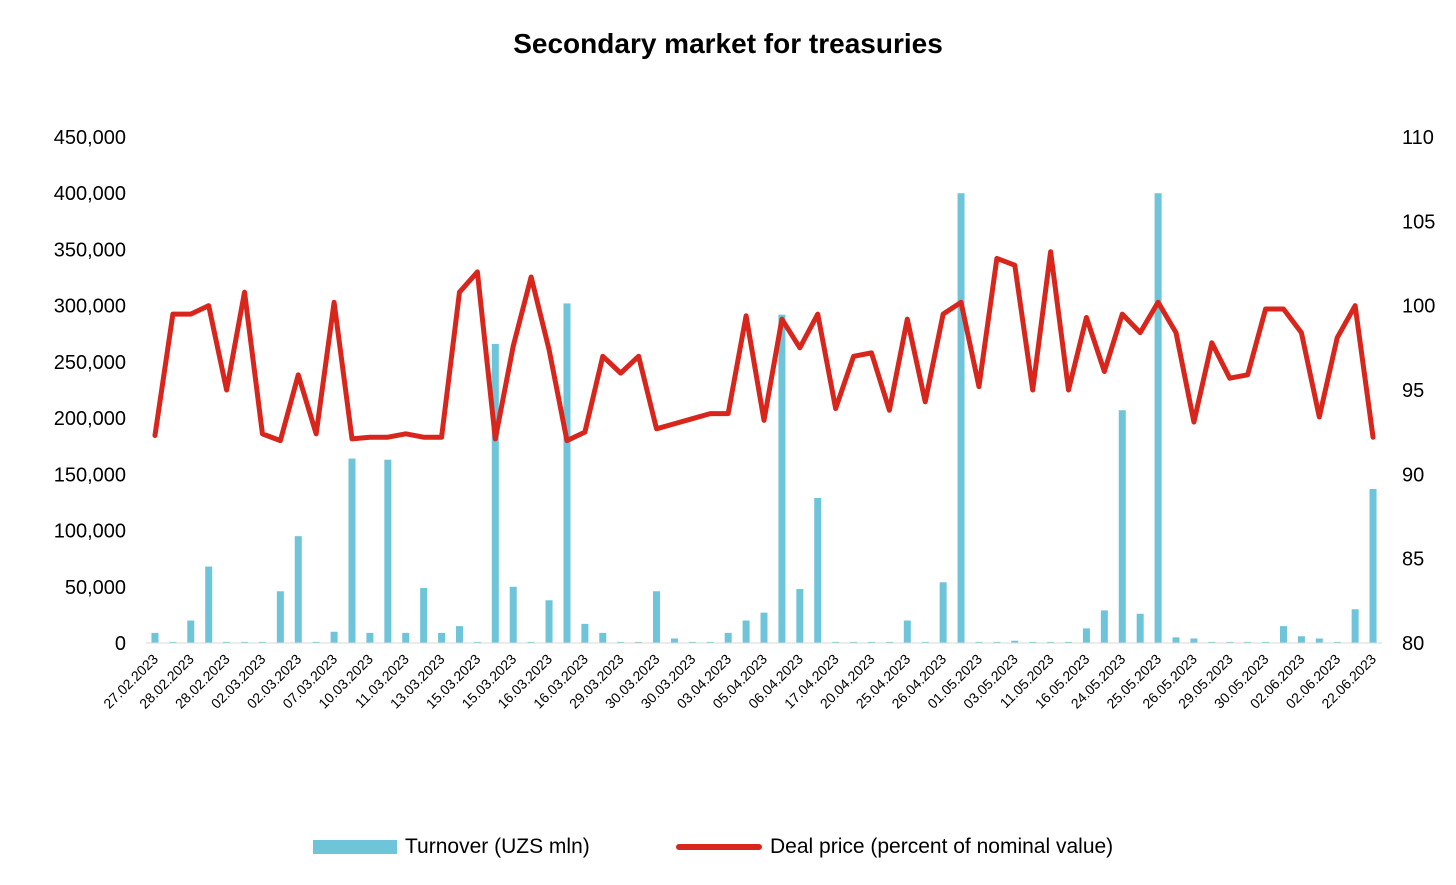 The width and height of the screenshot is (1456, 885). What do you see at coordinates (90, 307) in the screenshot?
I see `left-axis-tick-label: 300,000` at bounding box center [90, 307].